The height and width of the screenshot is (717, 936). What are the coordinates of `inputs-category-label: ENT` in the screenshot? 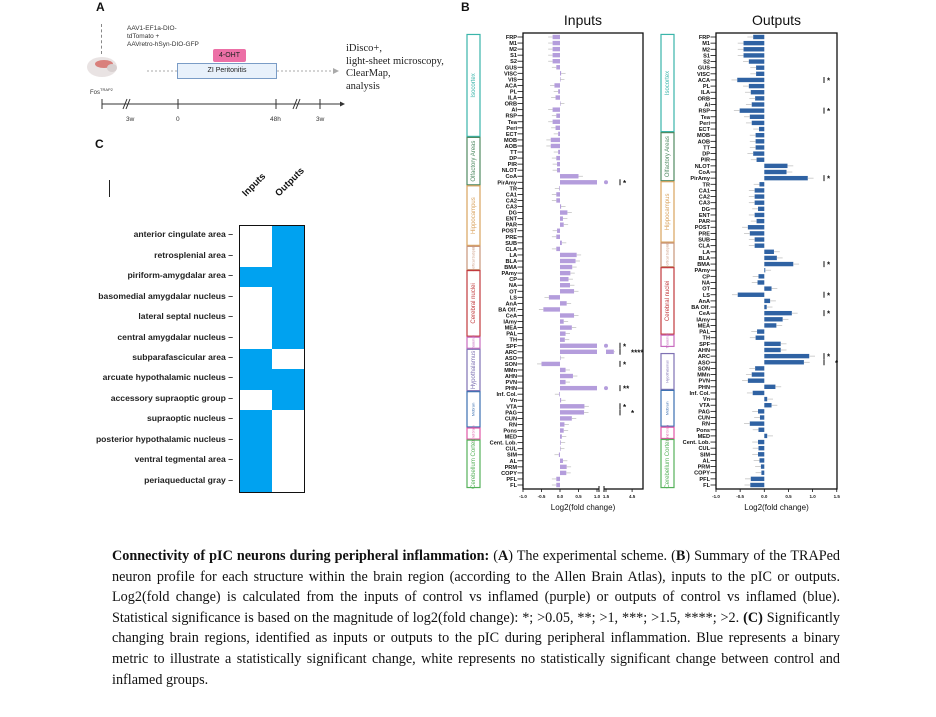 It's located at (512, 220).